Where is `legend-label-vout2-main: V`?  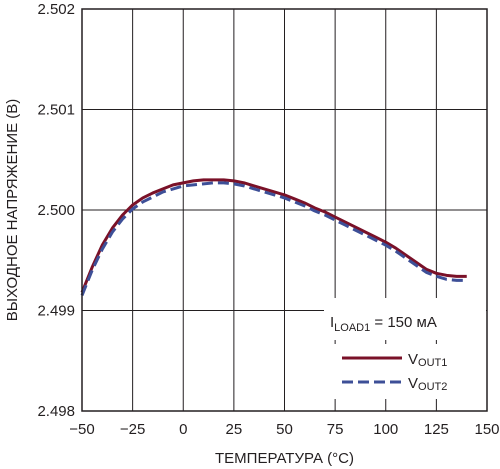 legend-label-vout2-main: V is located at coordinates (413, 383).